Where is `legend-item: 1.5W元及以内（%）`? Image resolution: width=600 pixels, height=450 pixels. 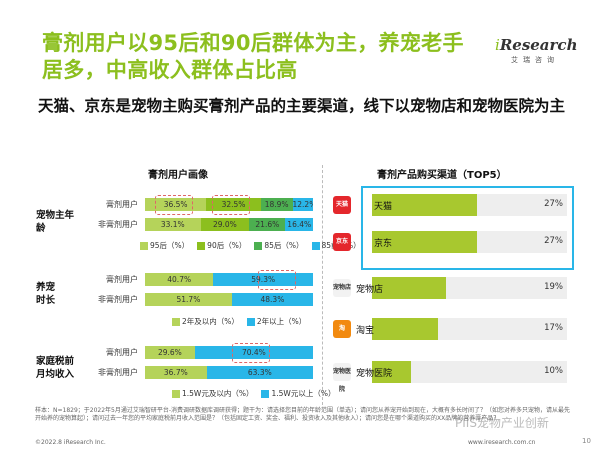
legend-item: 1.5W元及以内（%） is located at coordinates (212, 393).